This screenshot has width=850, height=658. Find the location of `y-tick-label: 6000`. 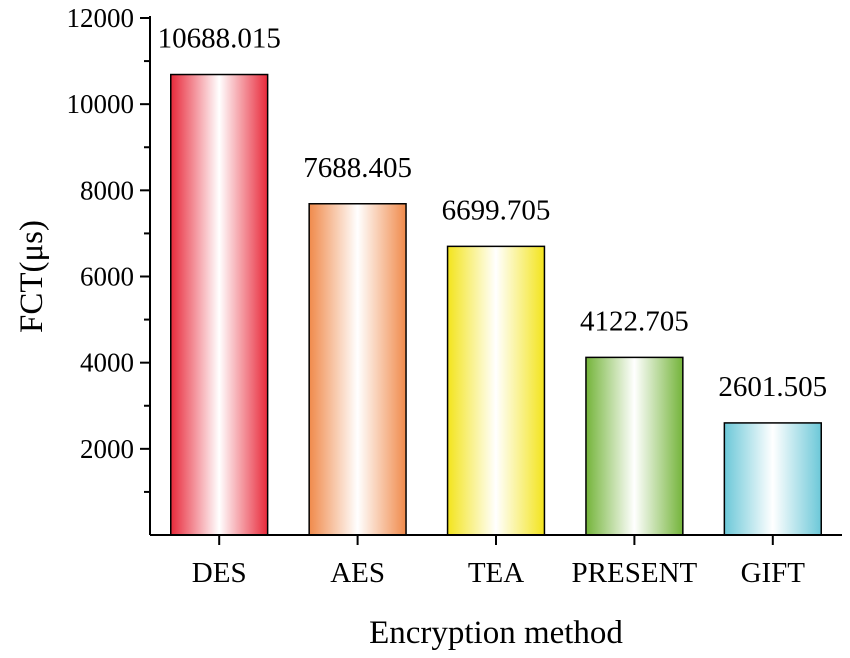

y-tick-label: 6000 is located at coordinates (107, 277).